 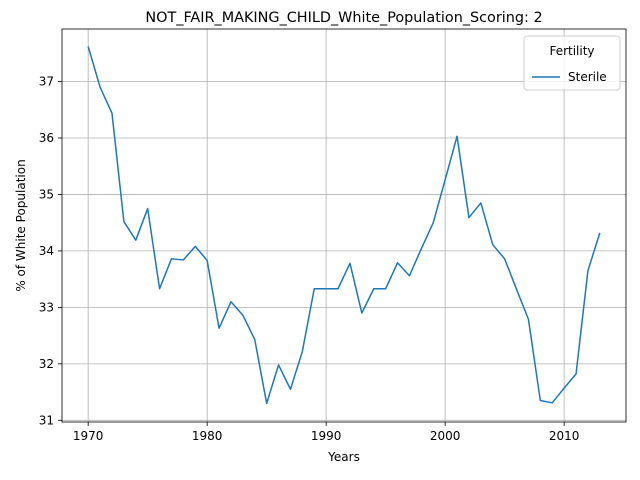 I want to click on y-tick-label: 34, so click(x=46, y=251).